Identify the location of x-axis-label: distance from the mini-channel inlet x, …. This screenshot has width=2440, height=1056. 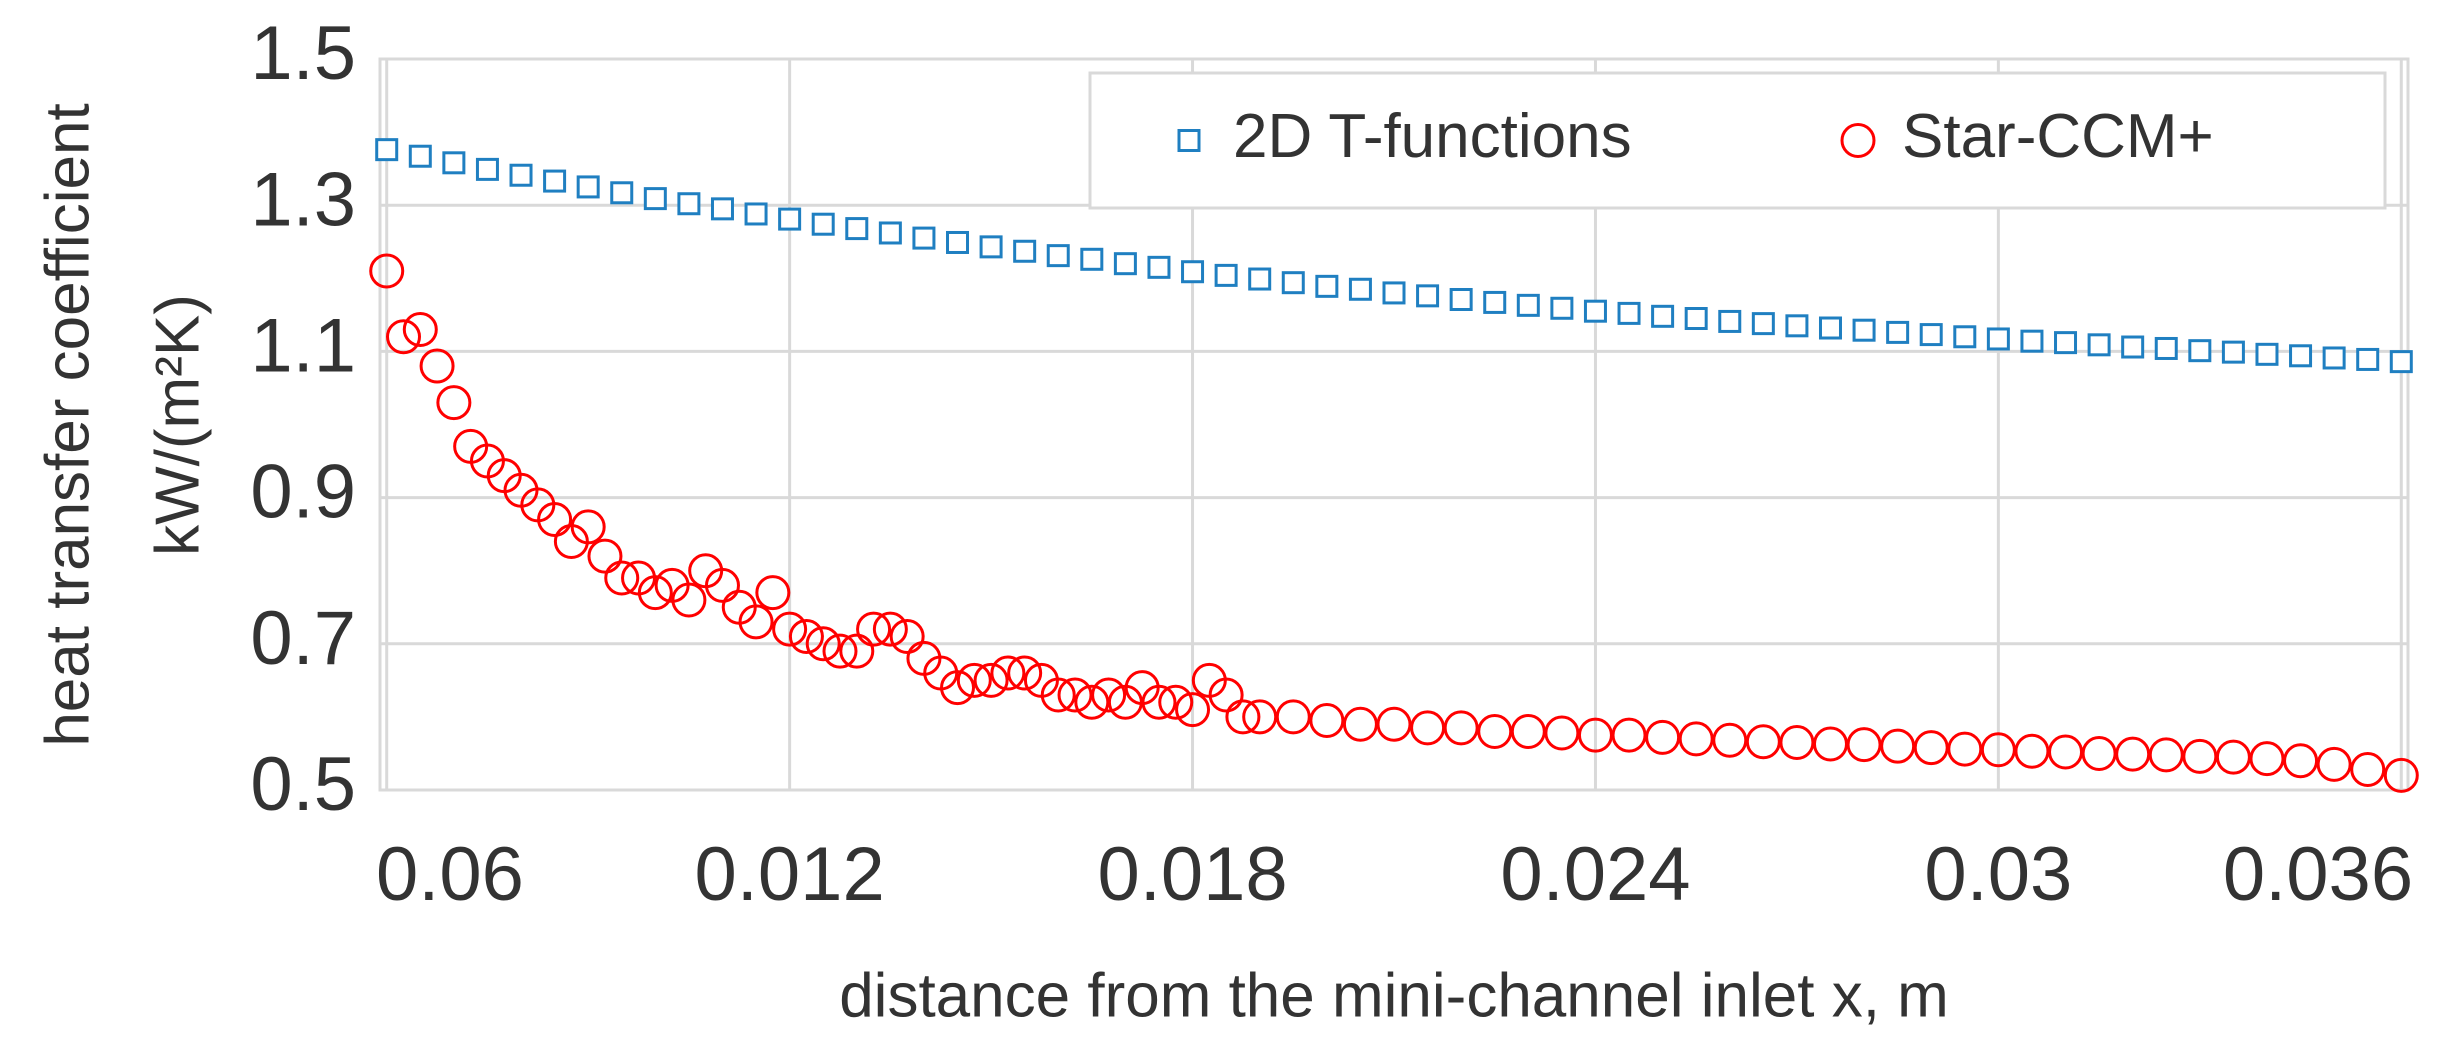
(1394, 995).